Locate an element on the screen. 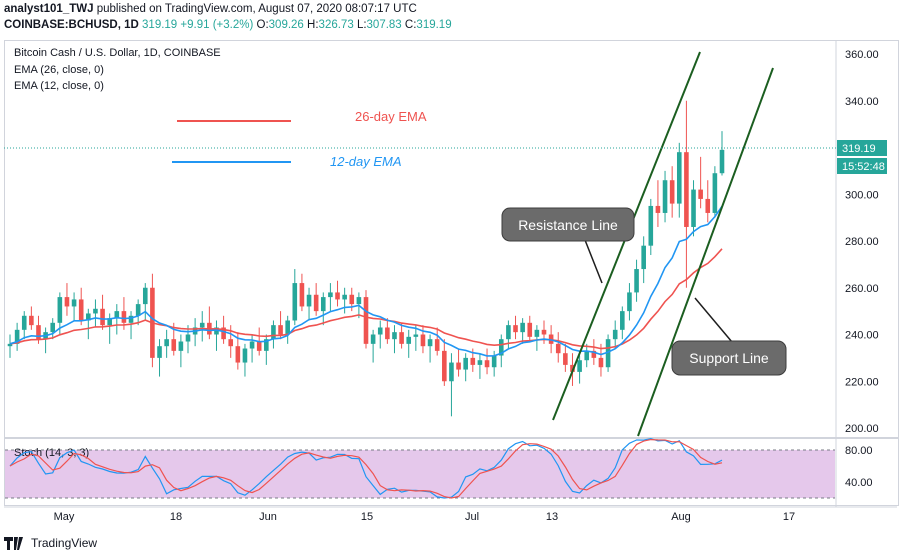 The image size is (900, 560). ema26-info: EMA (26, close, 0) is located at coordinates (59, 70).